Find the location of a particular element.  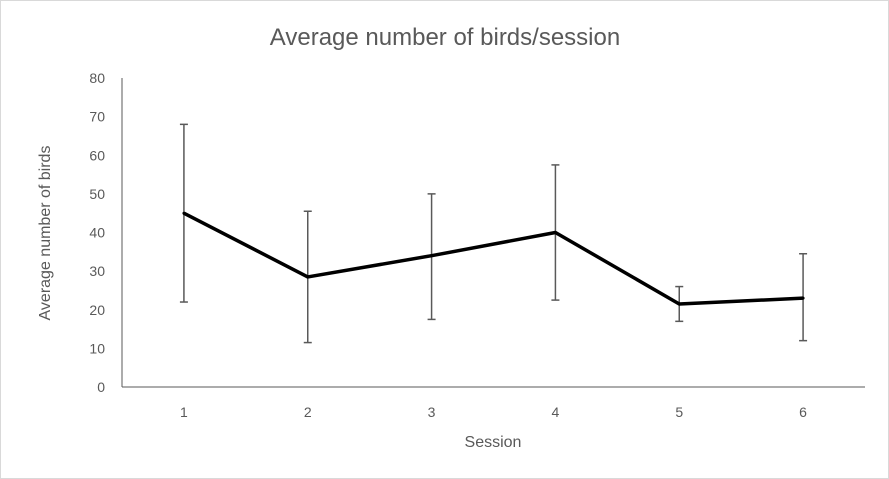

y-tick-label: 30 is located at coordinates (97, 271).